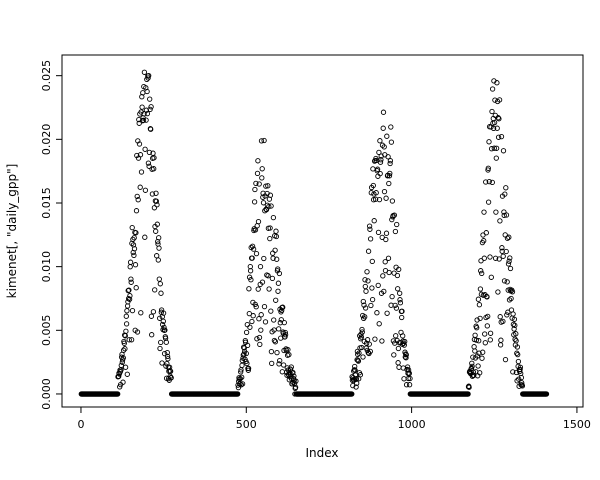  Describe the element at coordinates (321, 453) in the screenshot. I see `x-axis-label: Index` at that location.